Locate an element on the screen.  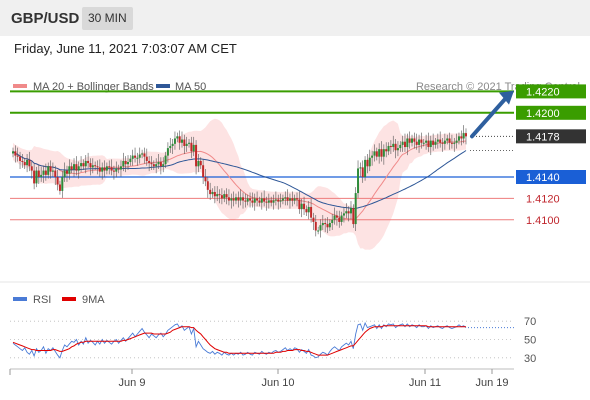
level-label-resistance: 1.4220 is located at coordinates (543, 92).